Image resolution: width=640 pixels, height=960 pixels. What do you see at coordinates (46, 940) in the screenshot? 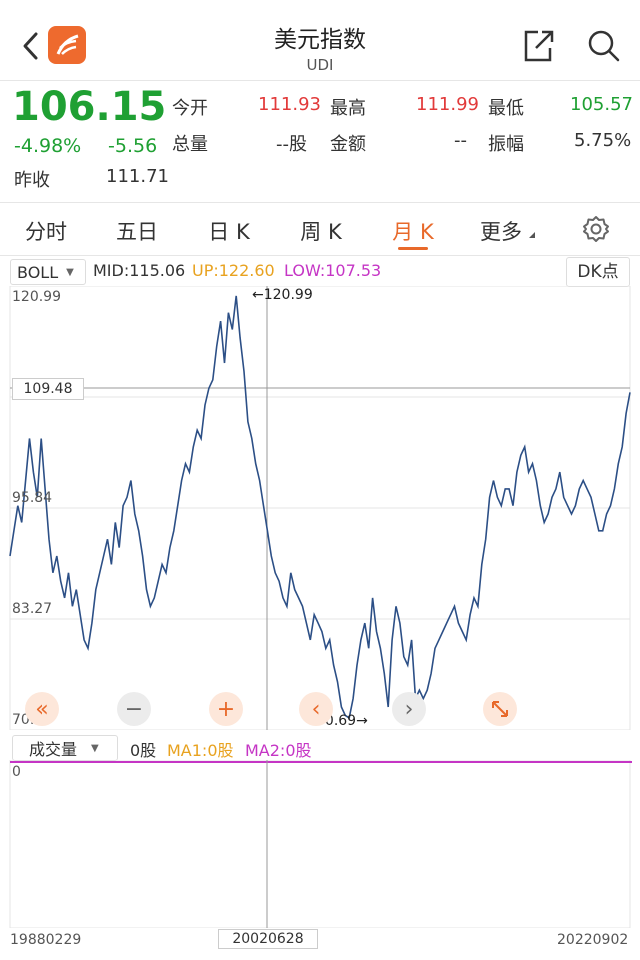
I see `x-label-start: 19880229` at bounding box center [46, 940].